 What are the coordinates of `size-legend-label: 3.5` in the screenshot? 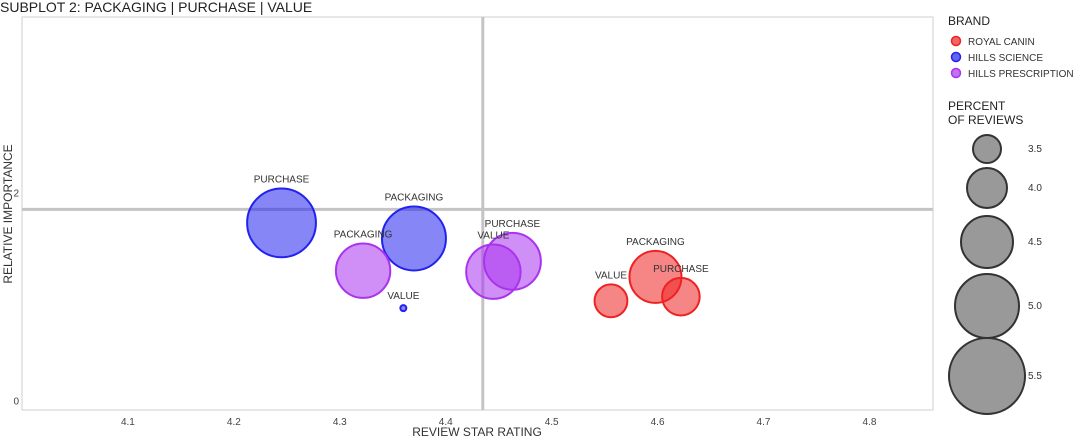 It's located at (1035, 149).